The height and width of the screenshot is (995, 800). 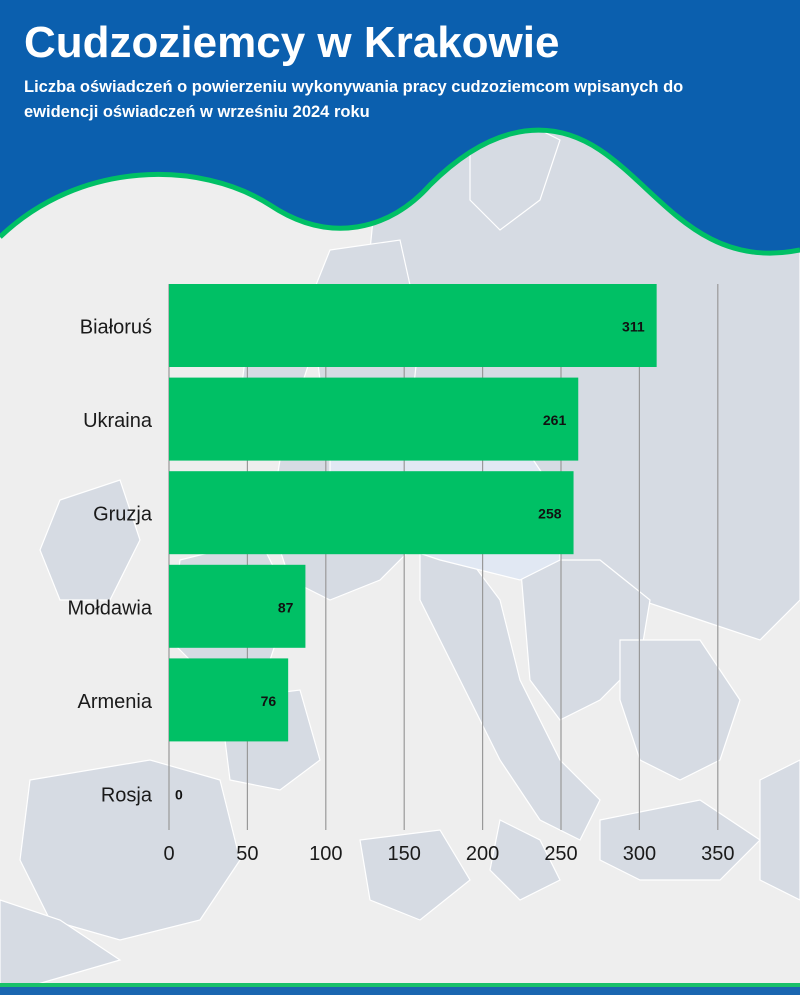 What do you see at coordinates (115, 702) in the screenshot?
I see `category-label: Armenia` at bounding box center [115, 702].